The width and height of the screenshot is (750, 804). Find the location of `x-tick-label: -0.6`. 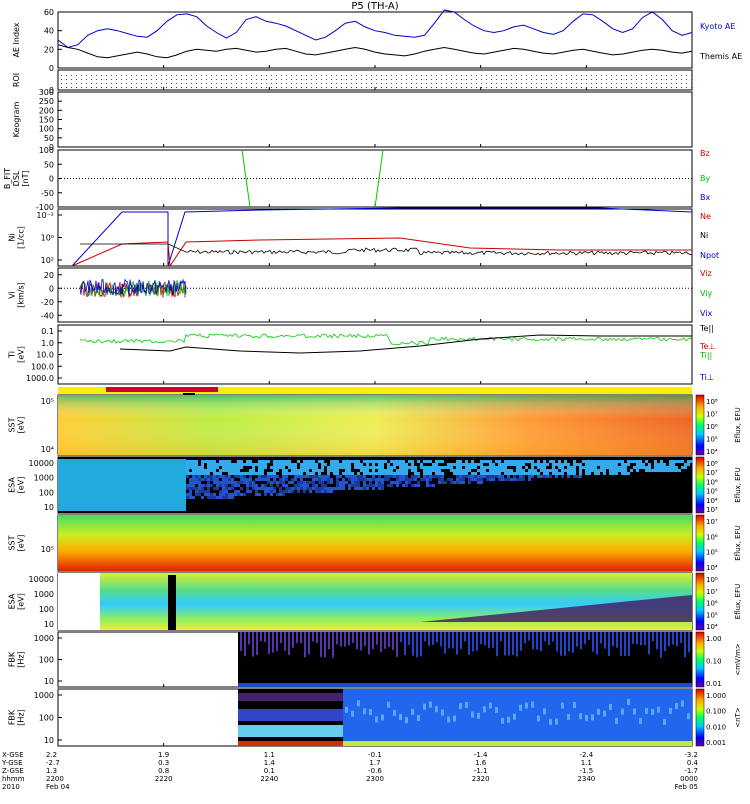

x-tick-label: -0.6 is located at coordinates (375, 771).